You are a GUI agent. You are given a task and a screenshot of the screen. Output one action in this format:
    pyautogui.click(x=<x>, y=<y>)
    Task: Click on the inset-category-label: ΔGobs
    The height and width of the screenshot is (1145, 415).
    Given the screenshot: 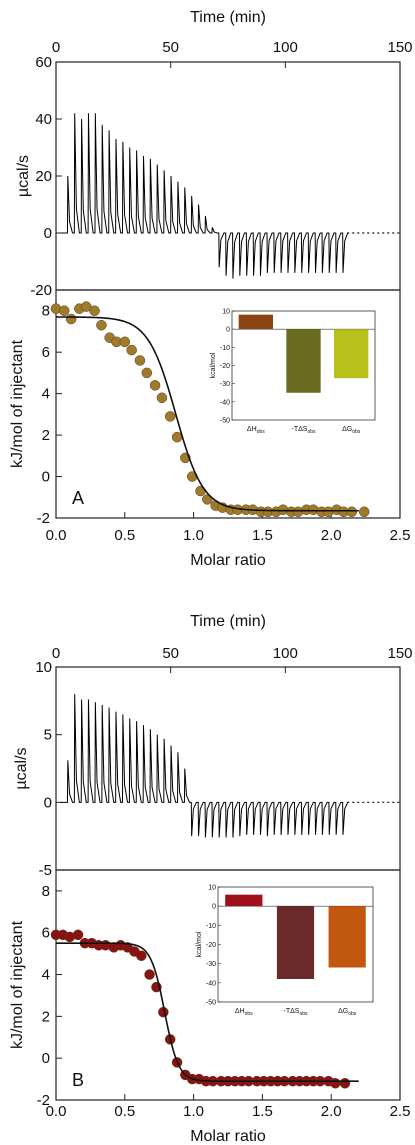 What is the action you would take?
    pyautogui.click(x=351, y=430)
    